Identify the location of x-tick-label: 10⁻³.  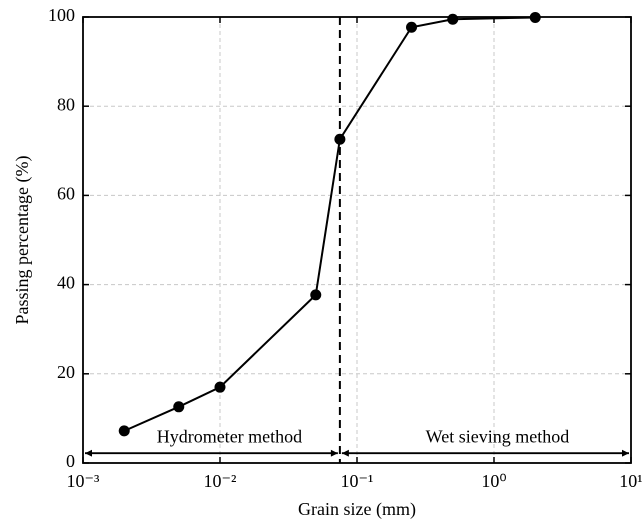
(84, 481).